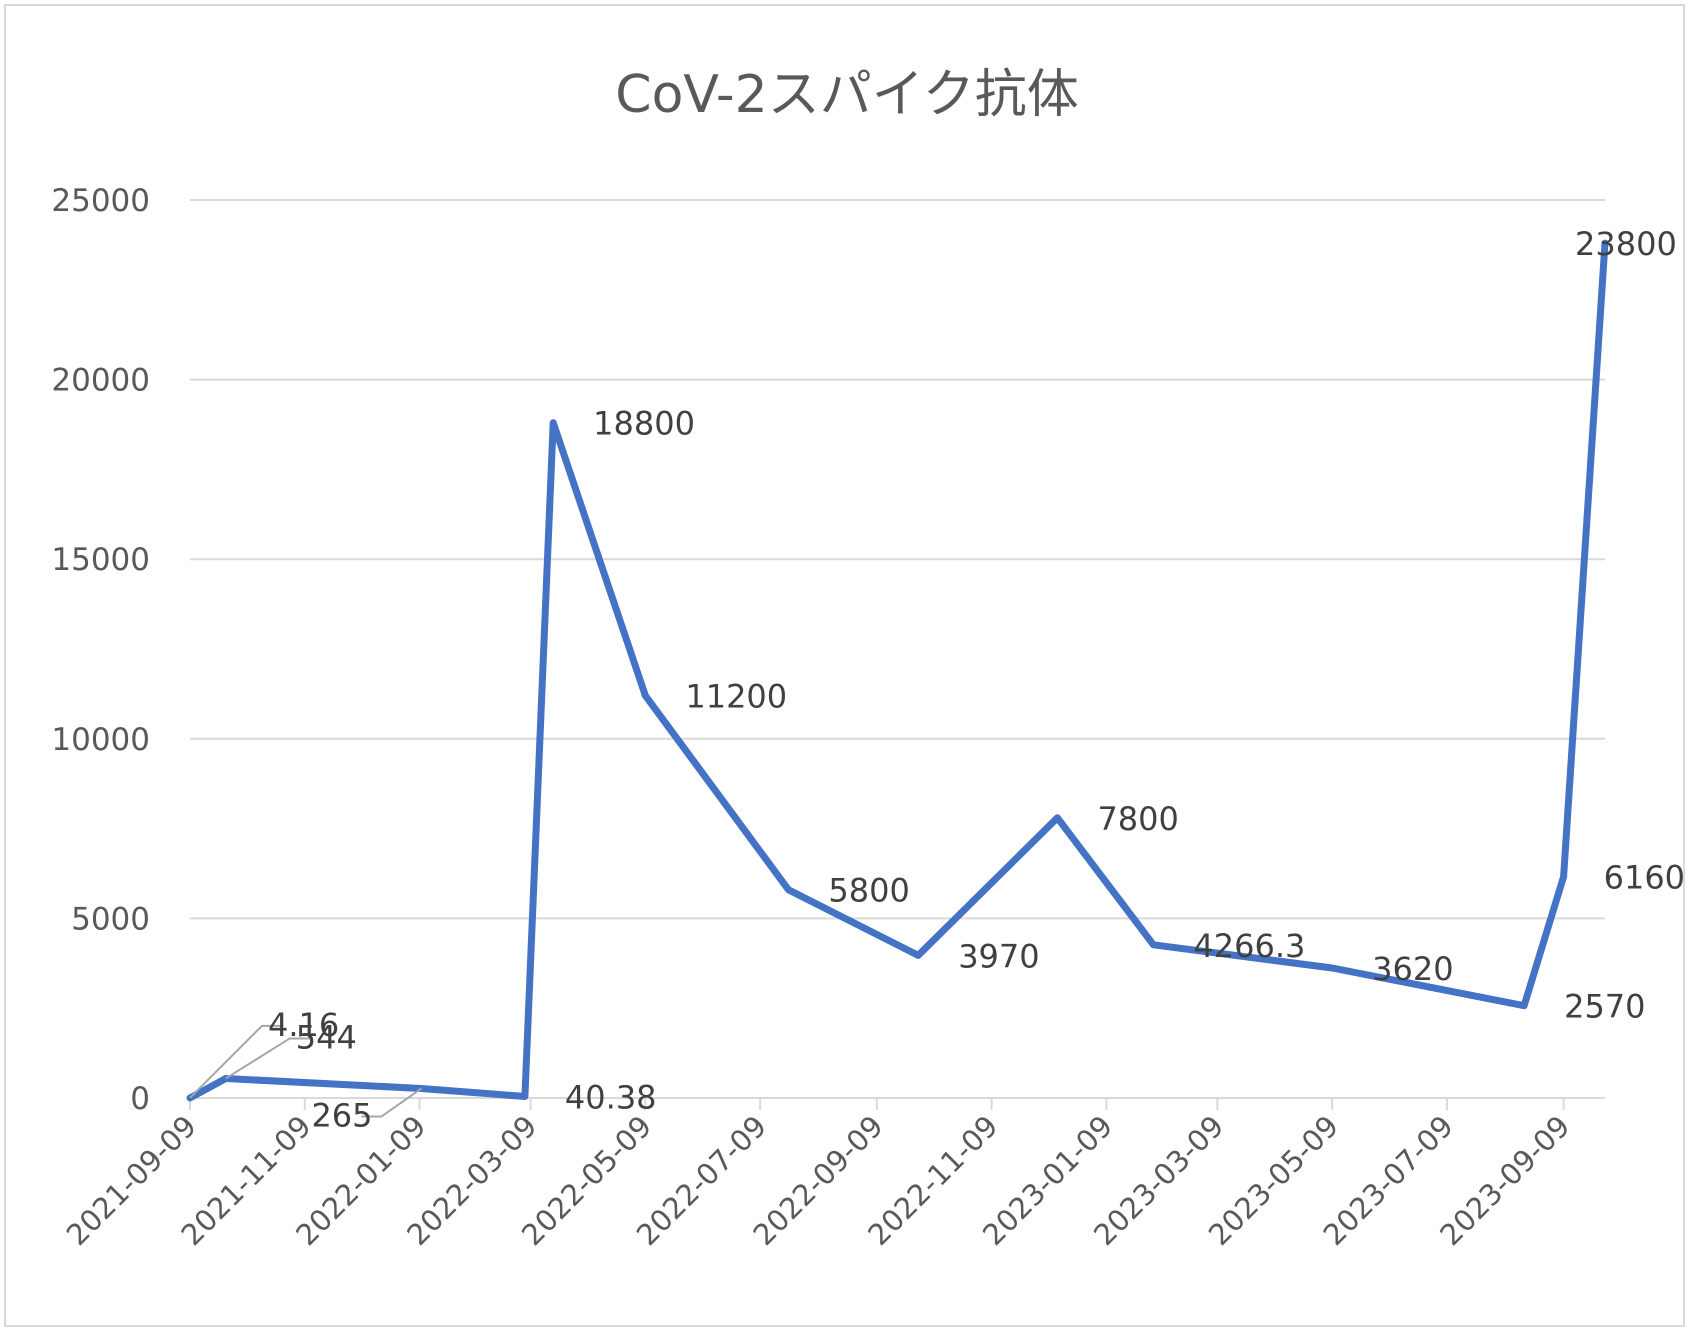 This screenshot has height=1333, width=1695. What do you see at coordinates (644, 424) in the screenshot?
I see `data-label: 18800` at bounding box center [644, 424].